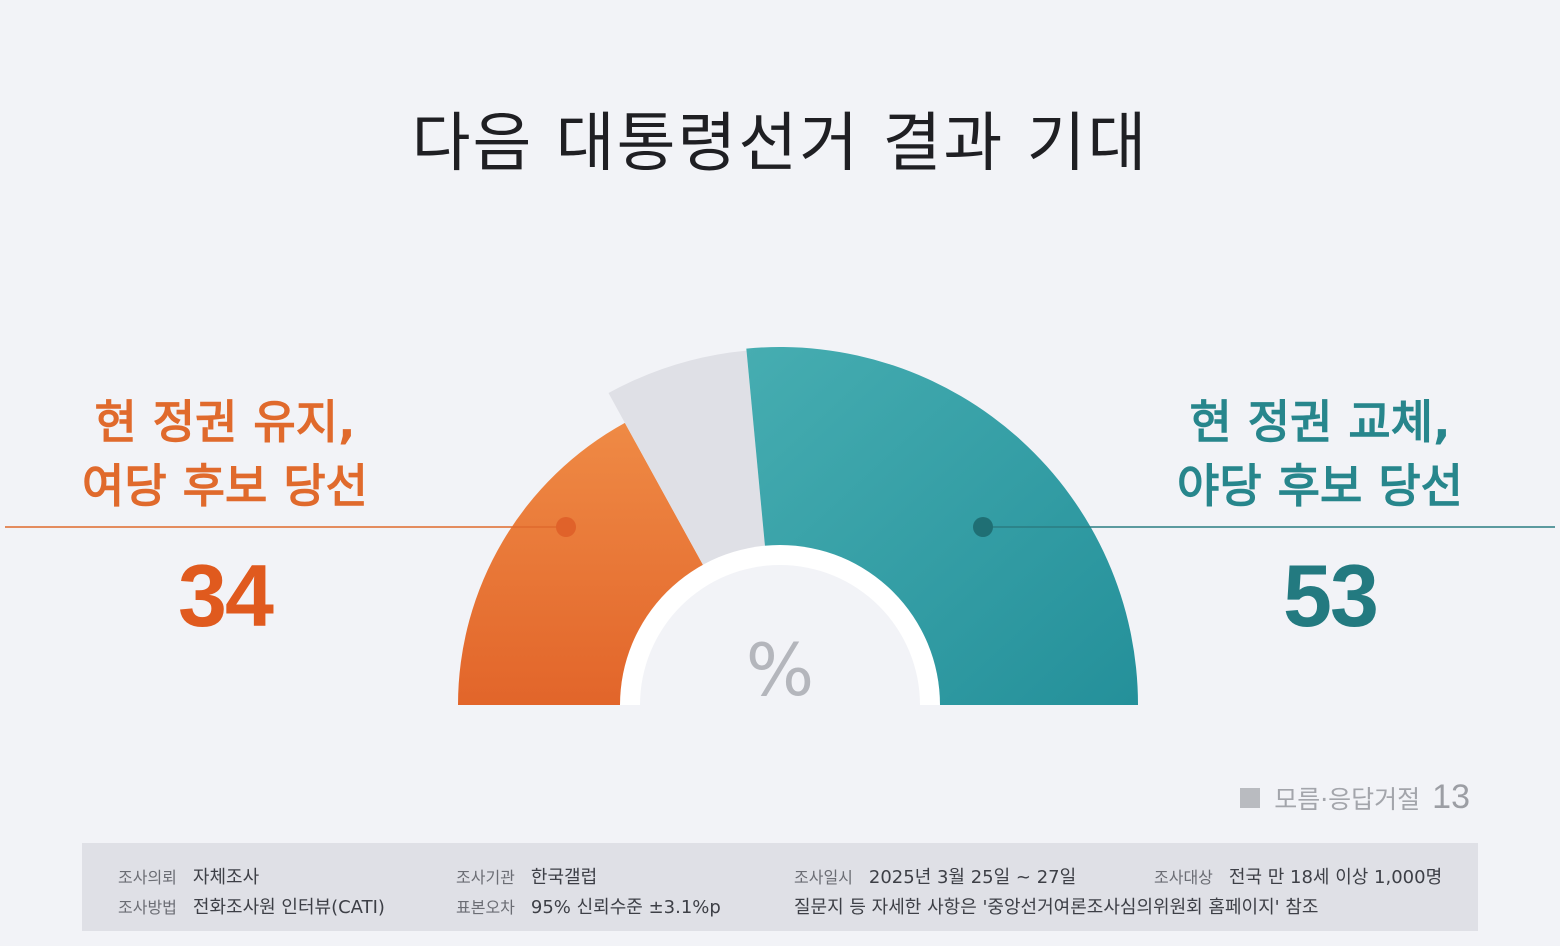 Image resolution: width=1560 pixels, height=946 pixels. Describe the element at coordinates (1183, 877) in the screenshot. I see `info-key: 조사대상` at that location.